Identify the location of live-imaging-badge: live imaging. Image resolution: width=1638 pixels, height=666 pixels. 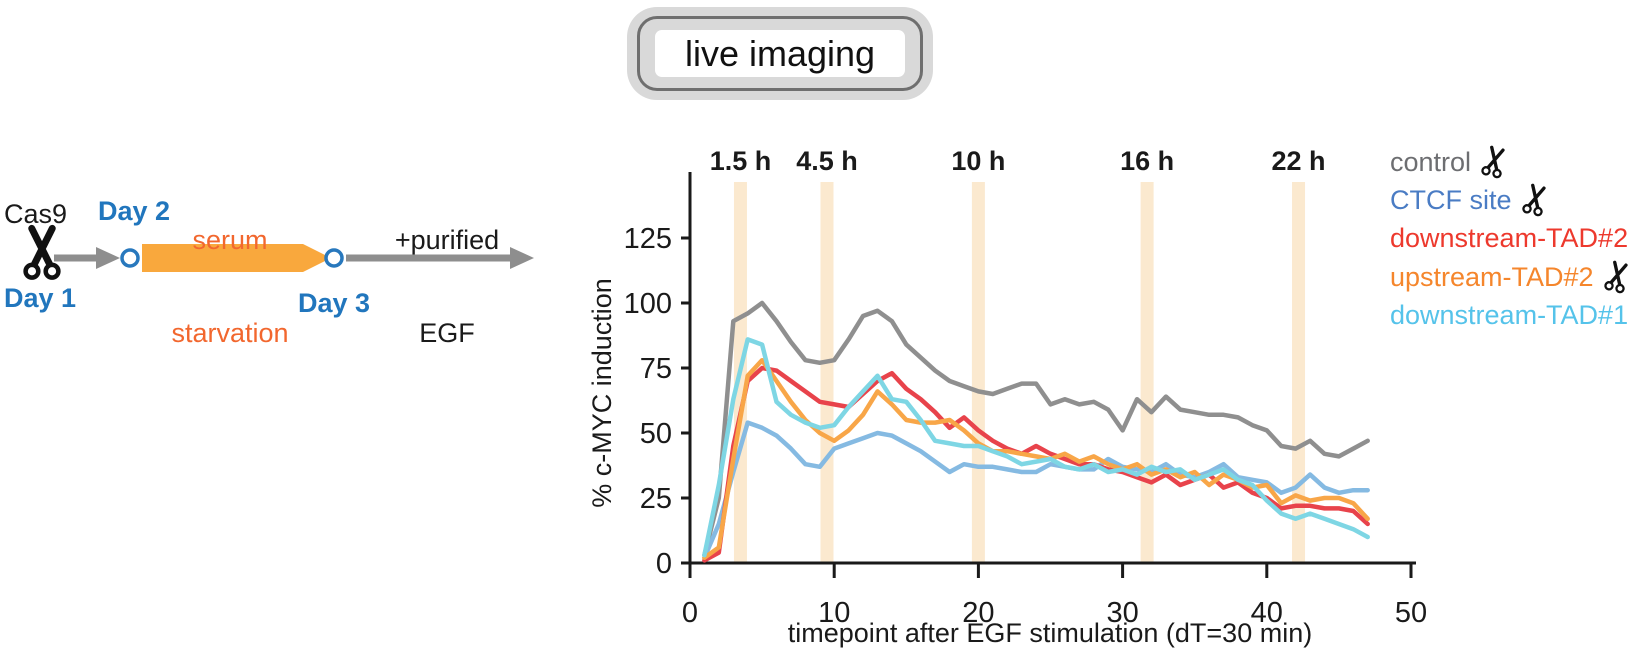
(780, 53).